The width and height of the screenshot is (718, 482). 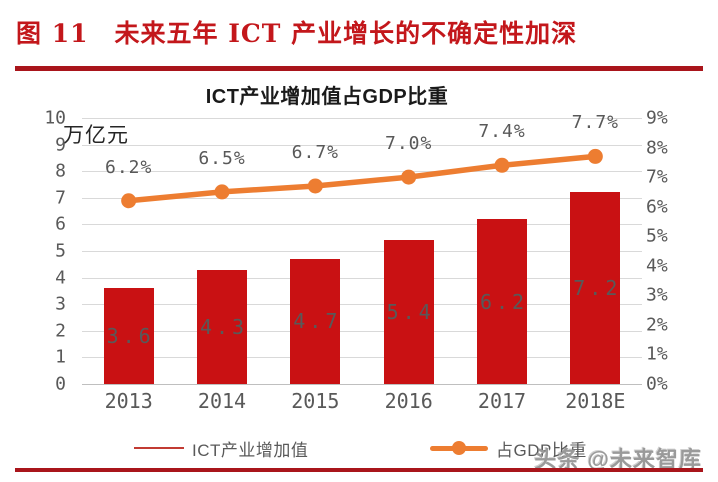 I want to click on x-axis-label-2014: 2014, so click(x=222, y=401).